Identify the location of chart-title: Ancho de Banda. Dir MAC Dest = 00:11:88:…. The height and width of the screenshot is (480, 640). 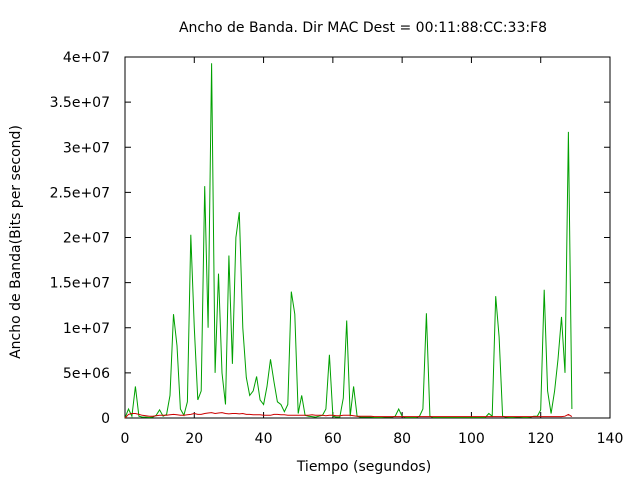
(363, 28).